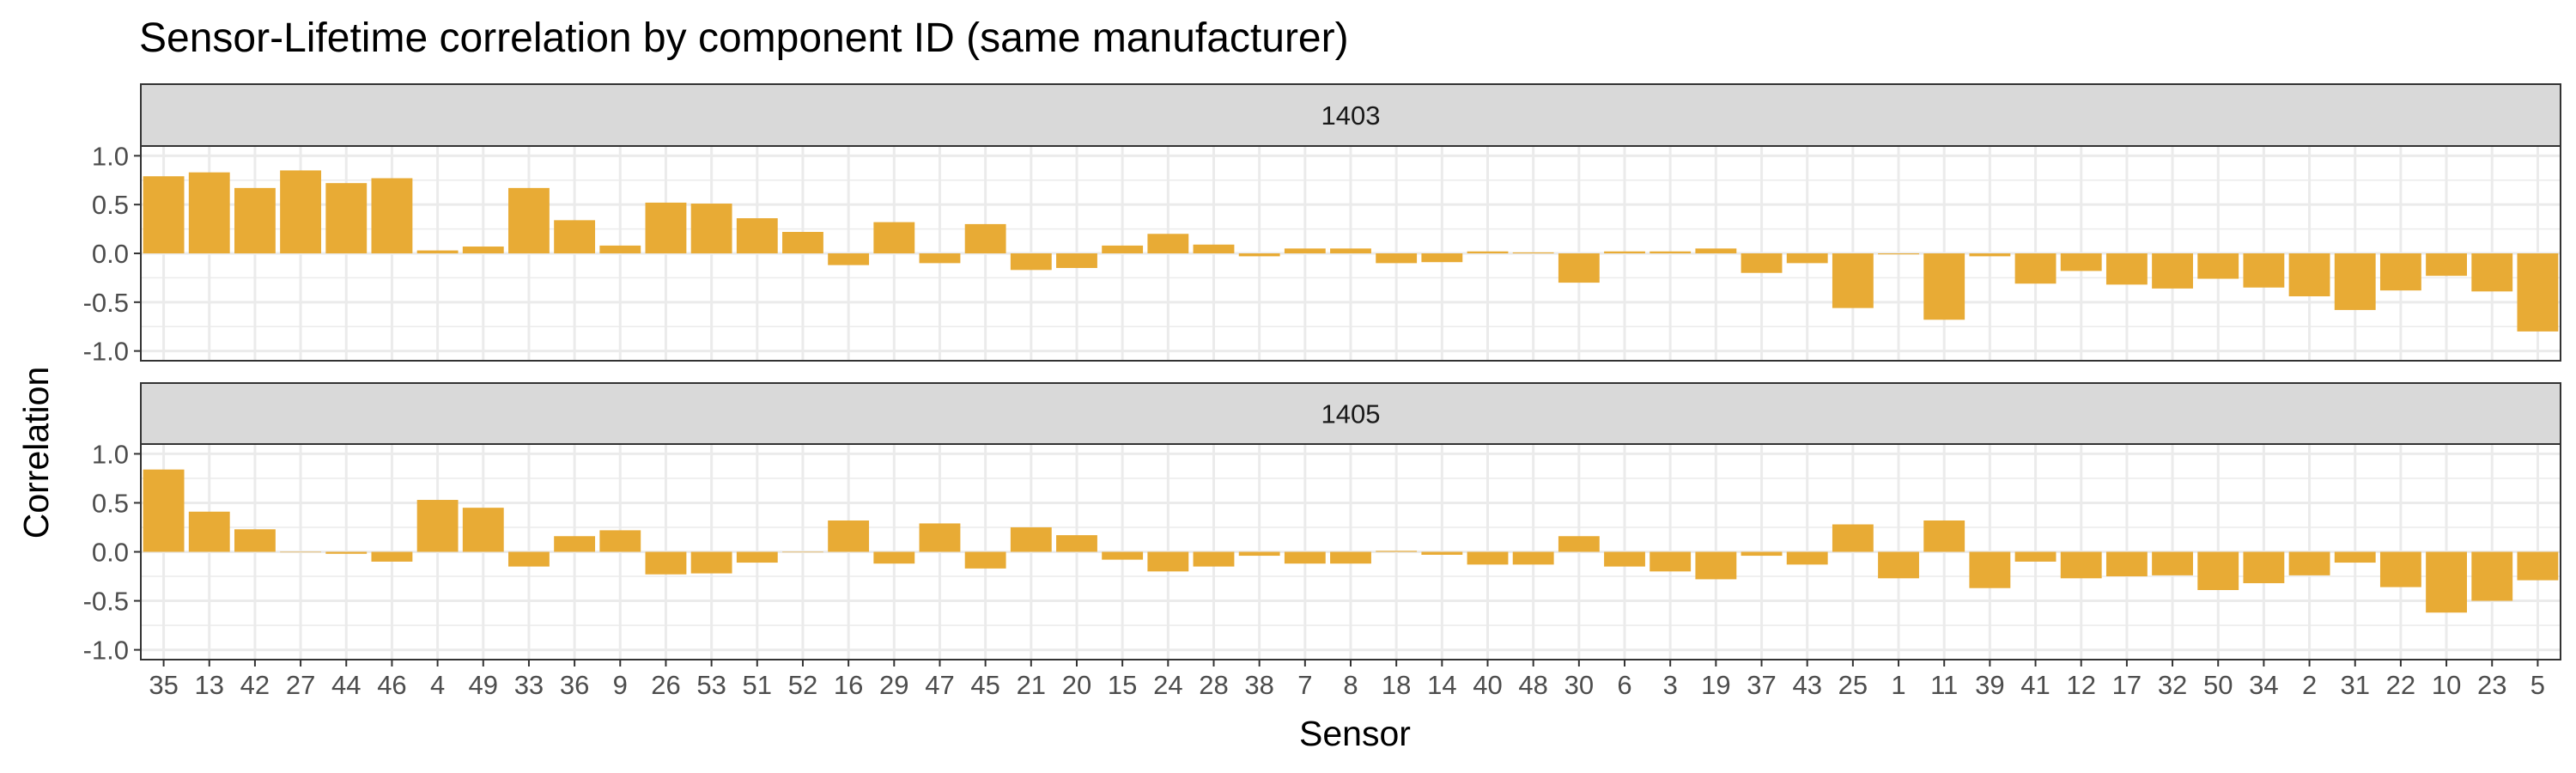 This screenshot has width=2576, height=773. Describe the element at coordinates (106, 602) in the screenshot. I see `y-tick-label: -0.5` at that location.